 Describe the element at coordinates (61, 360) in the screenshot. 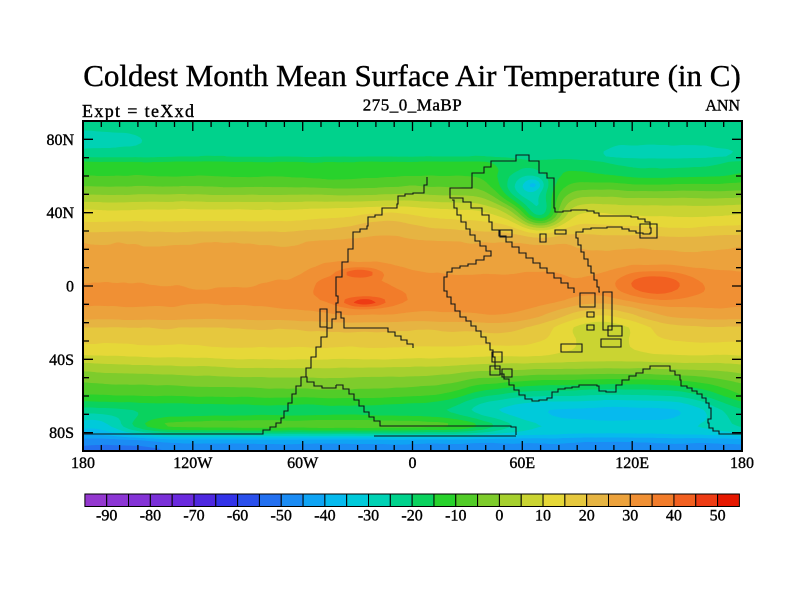

I see `svg-text: 40S` at that location.